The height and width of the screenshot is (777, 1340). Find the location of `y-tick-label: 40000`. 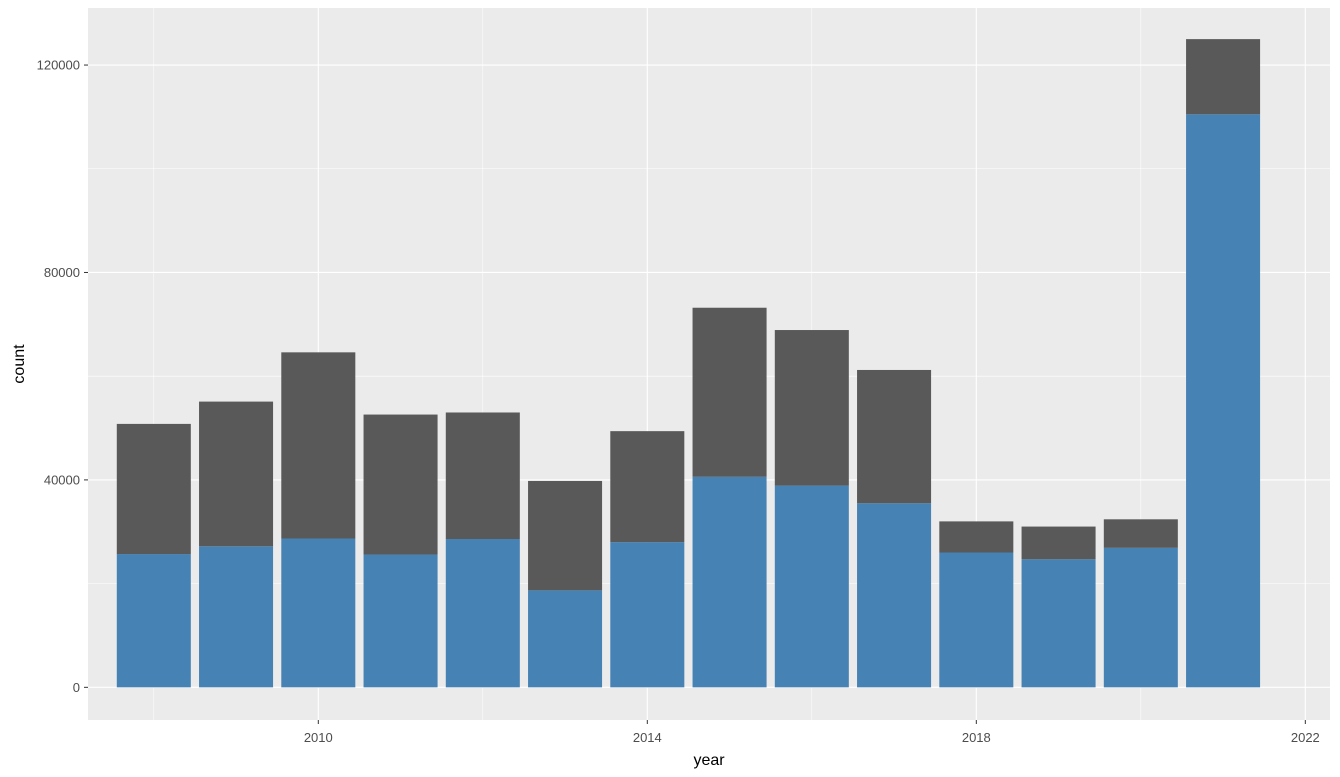

y-tick-label: 40000 is located at coordinates (62, 479).